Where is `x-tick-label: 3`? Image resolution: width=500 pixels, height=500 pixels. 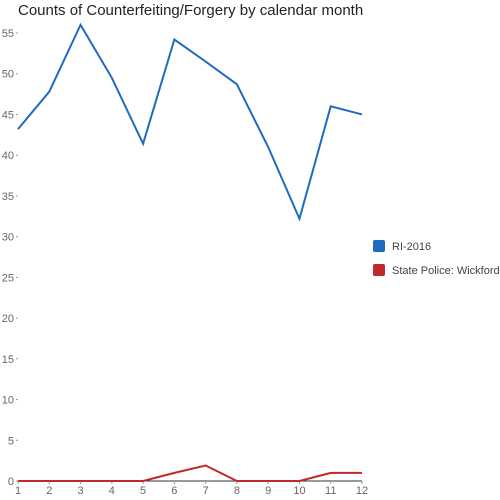 x-tick-label: 3 is located at coordinates (80, 491).